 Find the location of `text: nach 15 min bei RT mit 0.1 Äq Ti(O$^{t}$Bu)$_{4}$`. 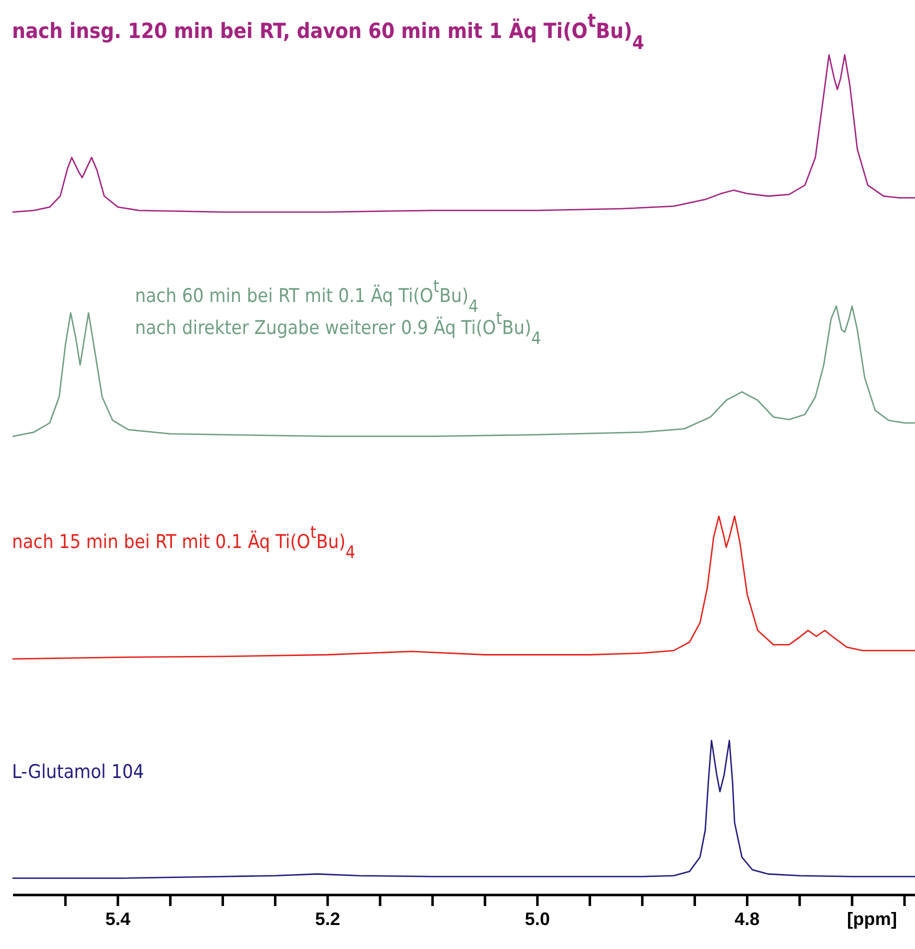

text: nach 15 min bei RT mit 0.1 Äq Ti(O$^{t}$Bu)$_{4}$ is located at coordinates (184, 543).